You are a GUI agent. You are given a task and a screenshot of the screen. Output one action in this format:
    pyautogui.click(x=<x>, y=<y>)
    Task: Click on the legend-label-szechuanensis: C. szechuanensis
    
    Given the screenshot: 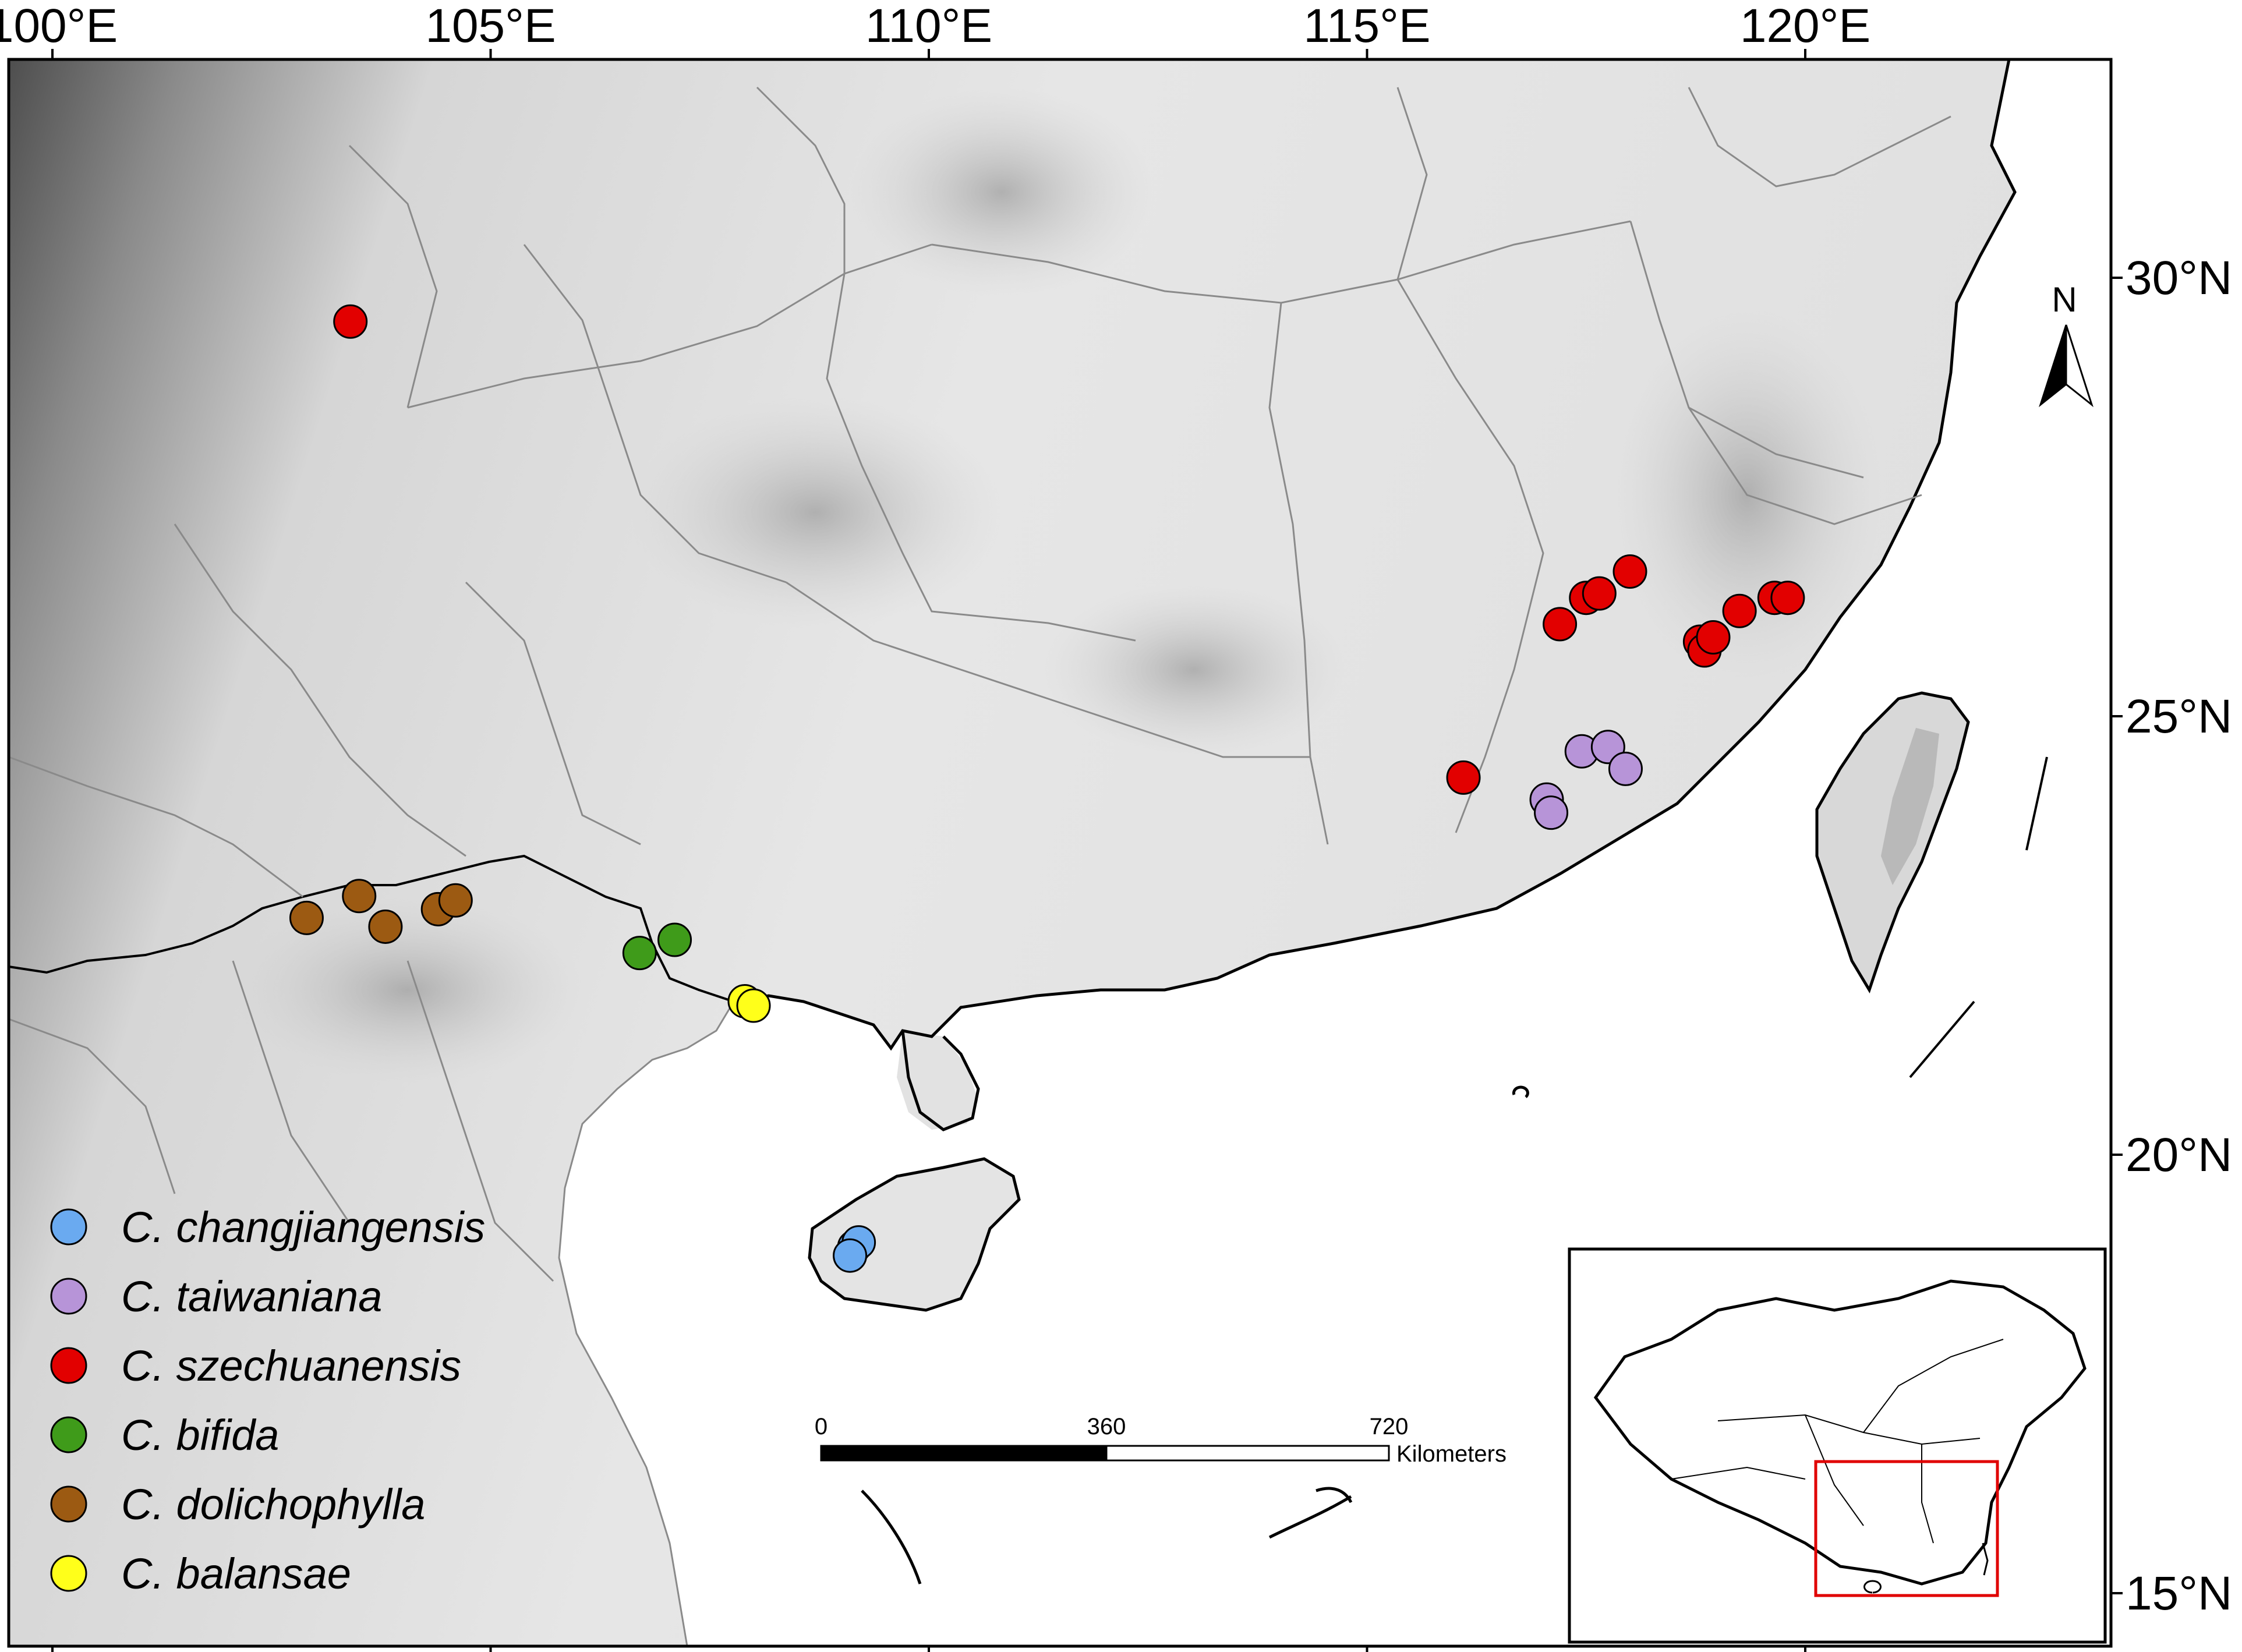 What is the action you would take?
    pyautogui.click(x=291, y=1366)
    